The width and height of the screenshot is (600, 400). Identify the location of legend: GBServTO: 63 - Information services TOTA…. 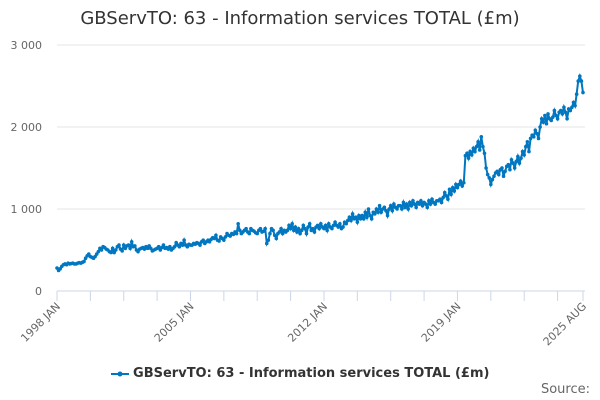
(300, 373).